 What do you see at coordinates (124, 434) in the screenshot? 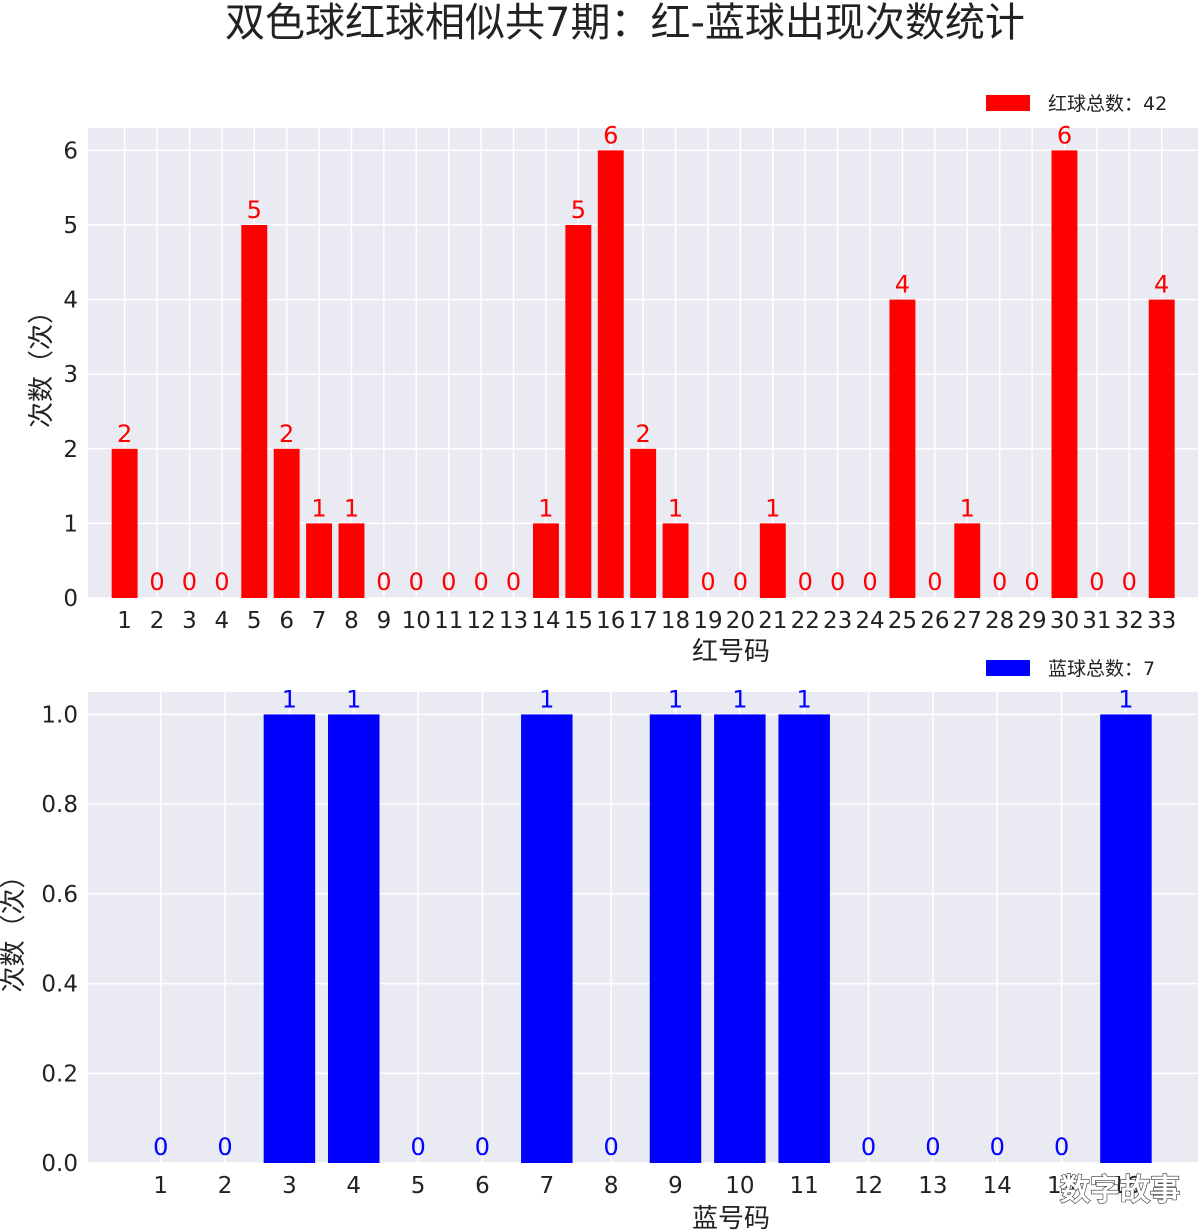
I see `value-label-1: 2` at bounding box center [124, 434].